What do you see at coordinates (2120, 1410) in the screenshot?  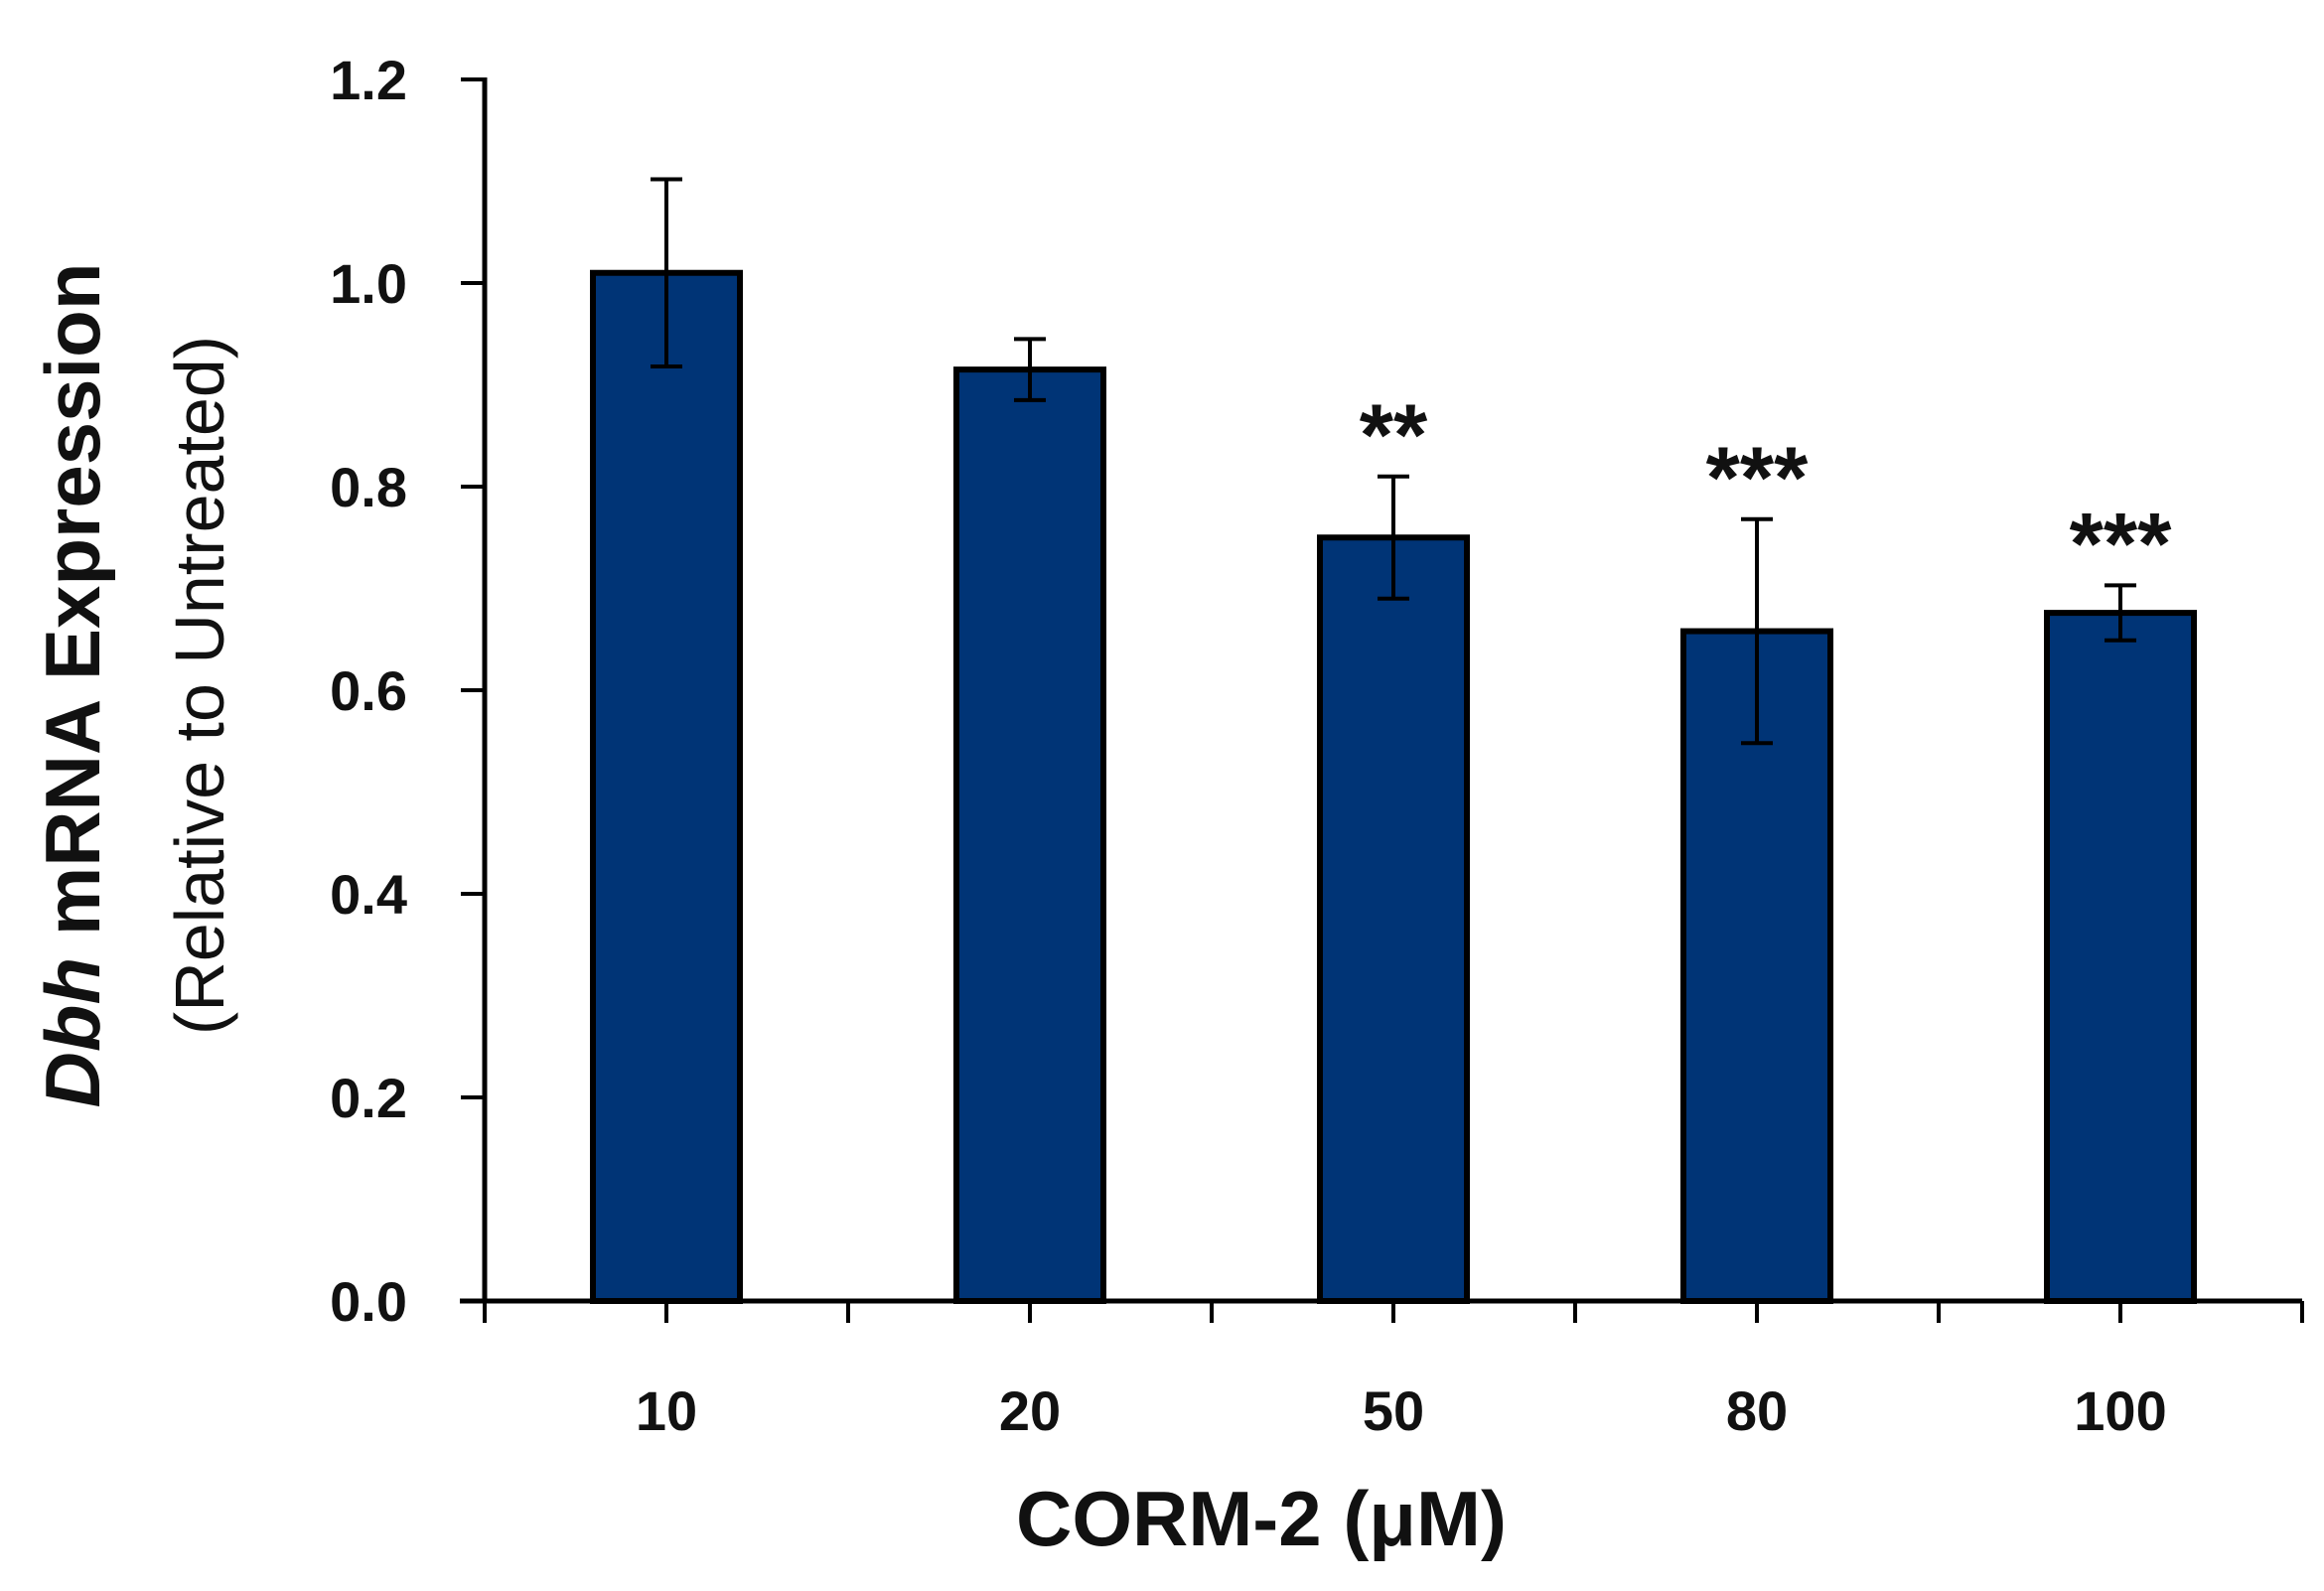 I see `x-tick-label-100: 100` at bounding box center [2120, 1410].